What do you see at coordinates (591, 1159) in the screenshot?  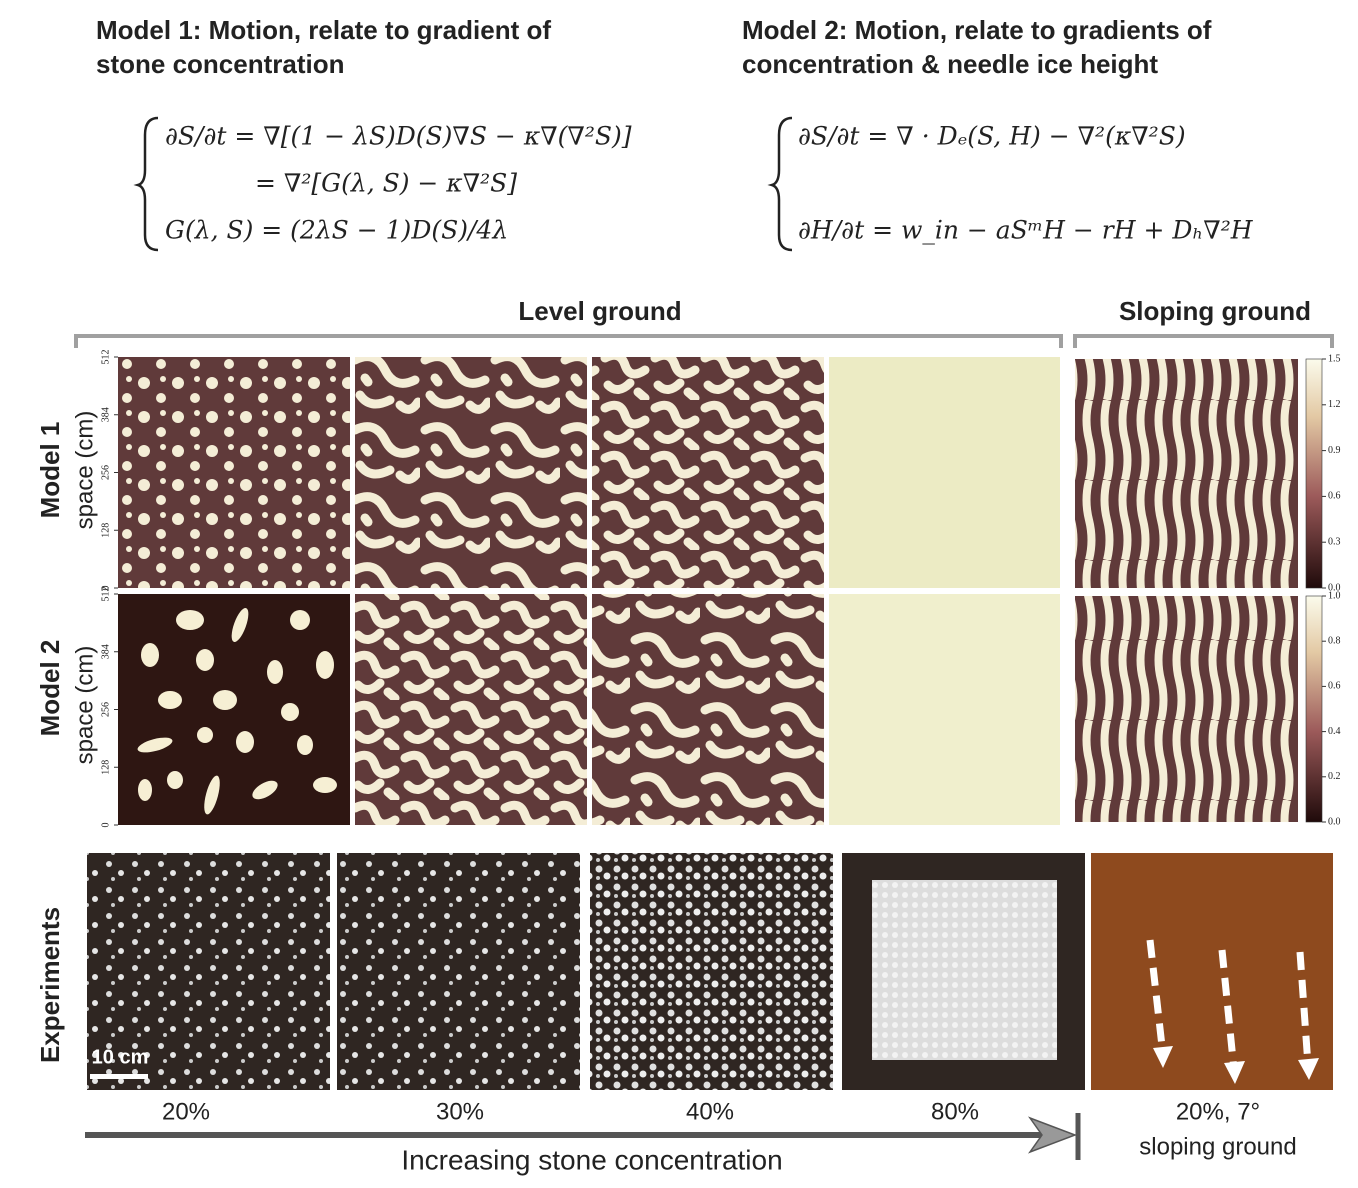 I see `arrow-label: Increasing stone concentration` at bounding box center [591, 1159].